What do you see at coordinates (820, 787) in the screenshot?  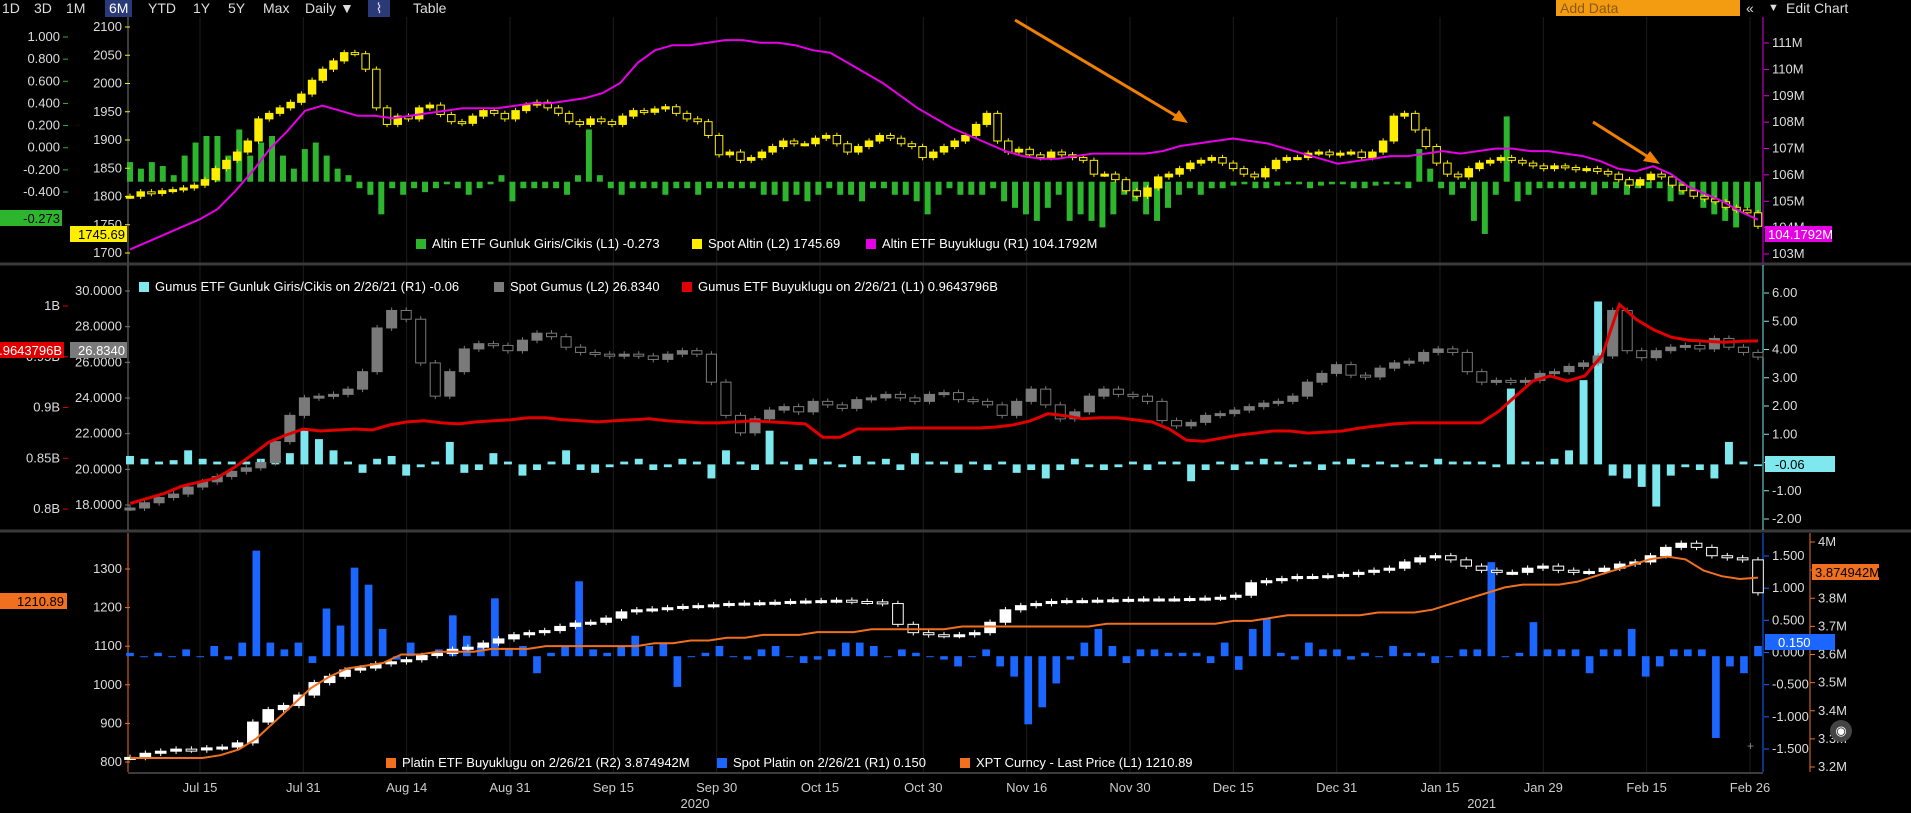 I see `x-tick-label: Oct 15` at bounding box center [820, 787].